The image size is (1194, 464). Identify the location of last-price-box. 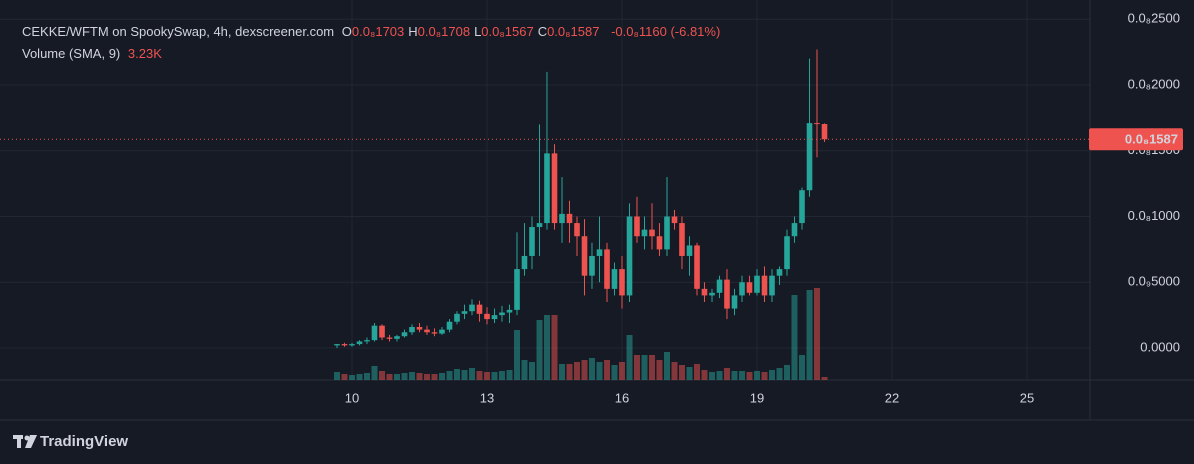
(1136, 139).